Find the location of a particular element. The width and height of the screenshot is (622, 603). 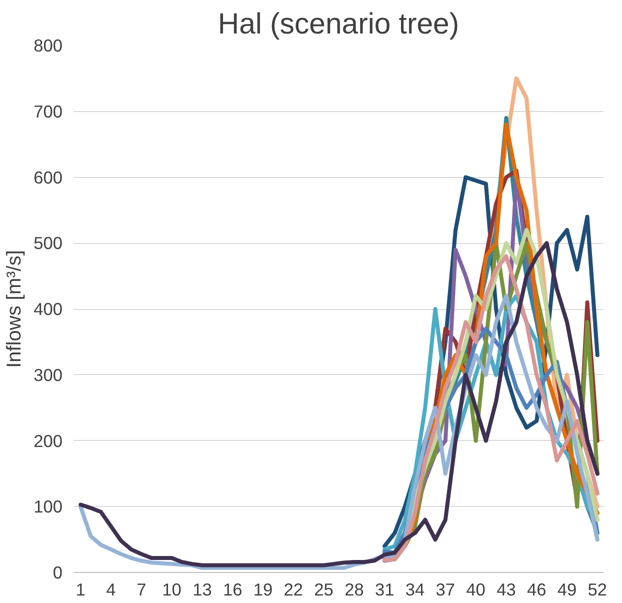

chart-title: Hal (scenario tree) is located at coordinates (339, 24).